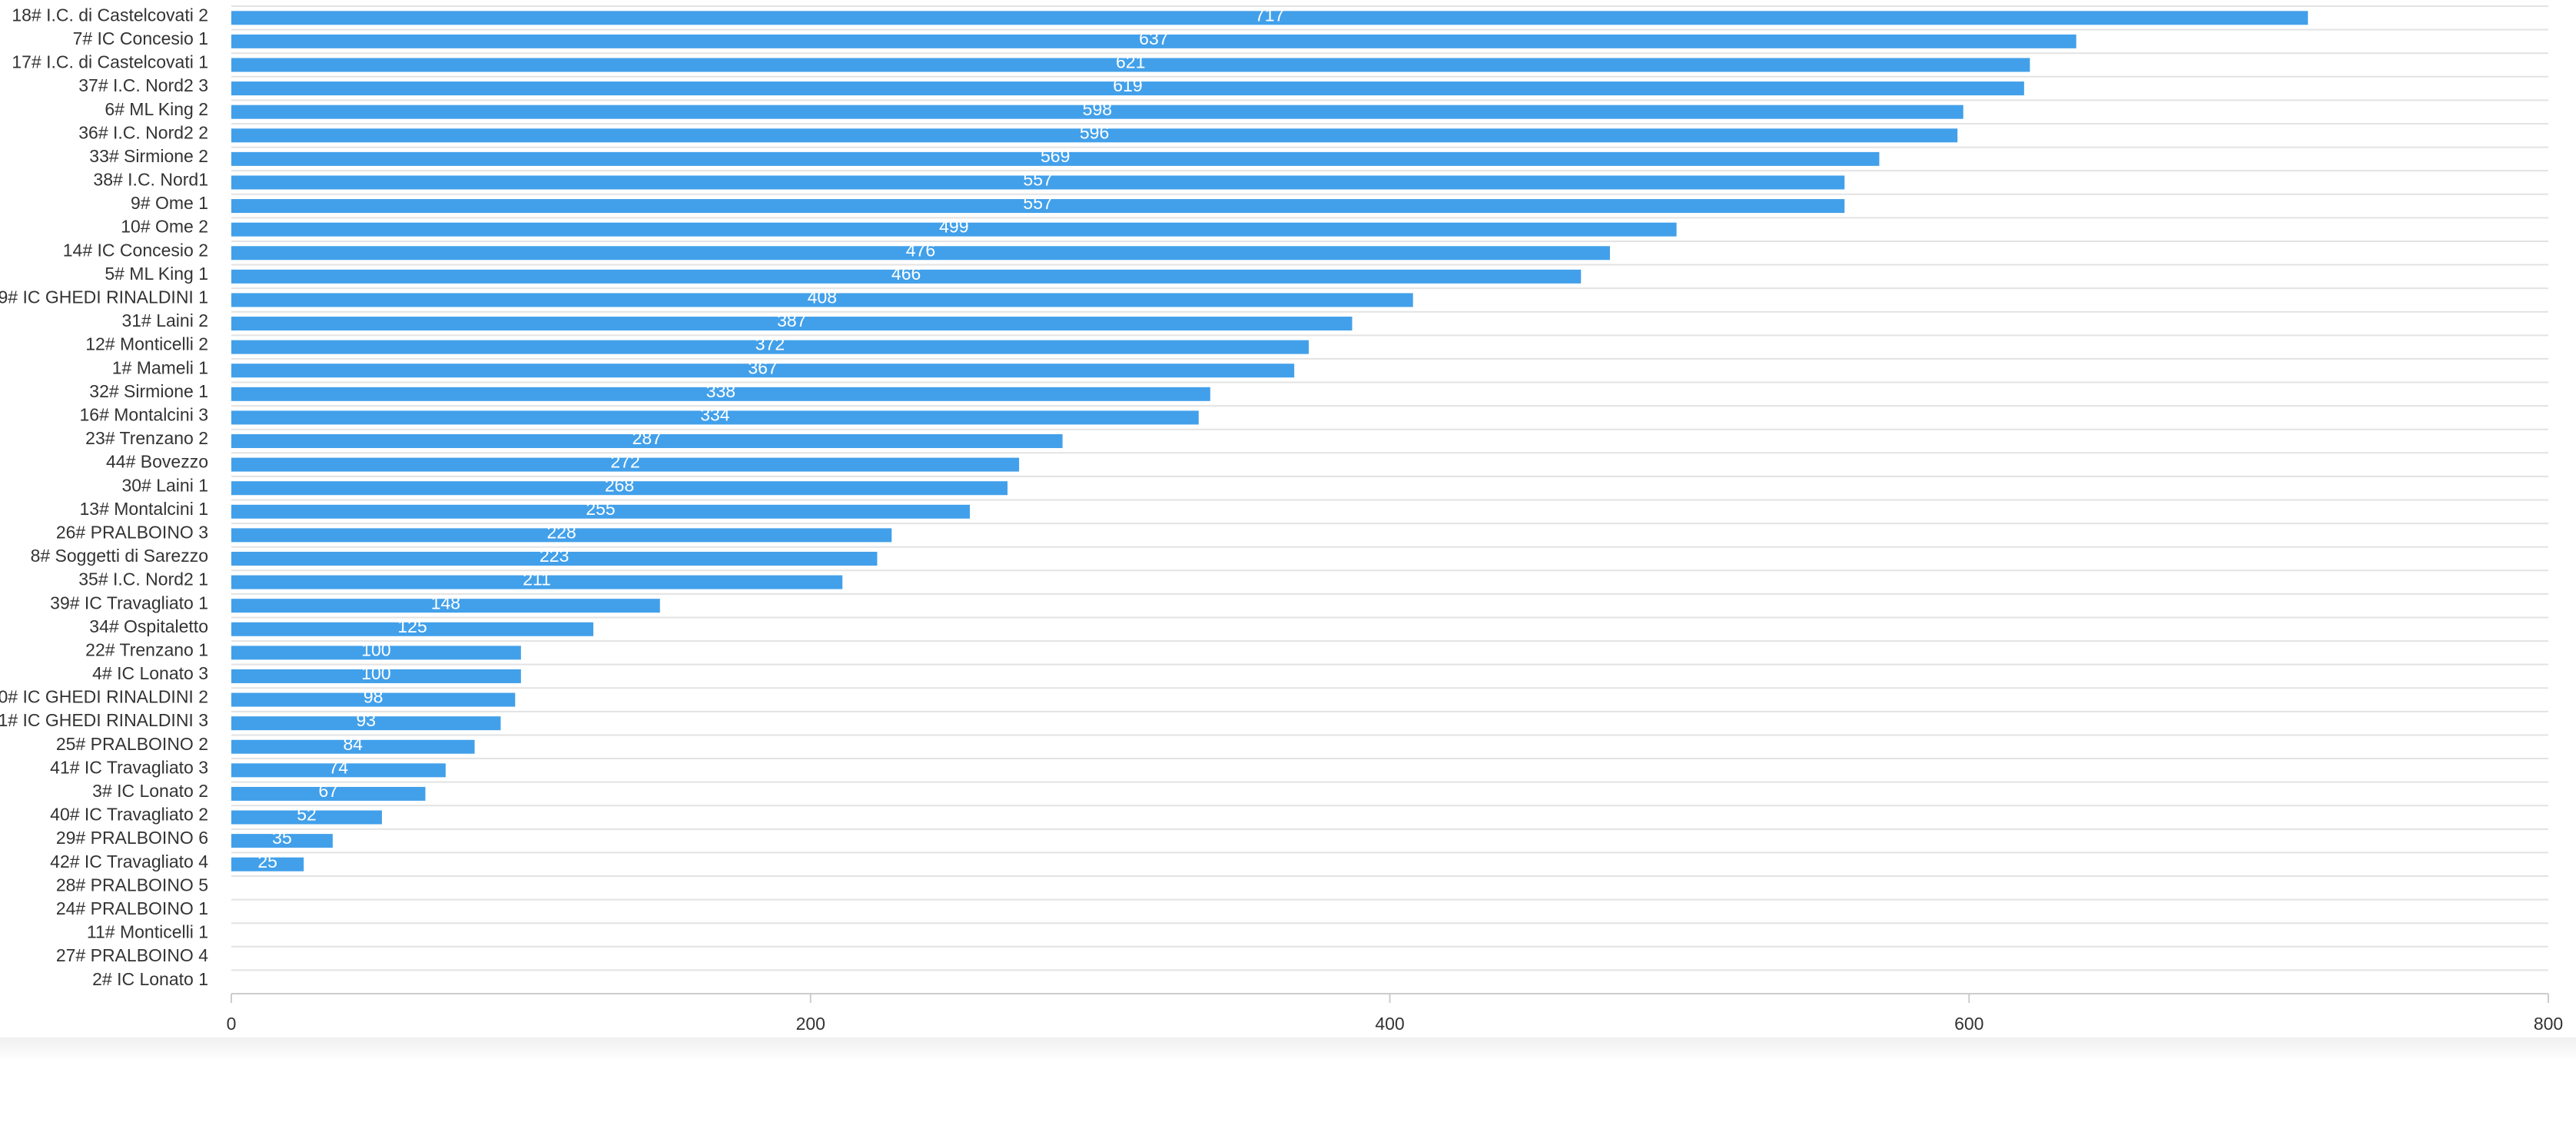 This screenshot has height=1142, width=2576. I want to click on y-tick-label: 14# IC Concesio 2, so click(135, 250).